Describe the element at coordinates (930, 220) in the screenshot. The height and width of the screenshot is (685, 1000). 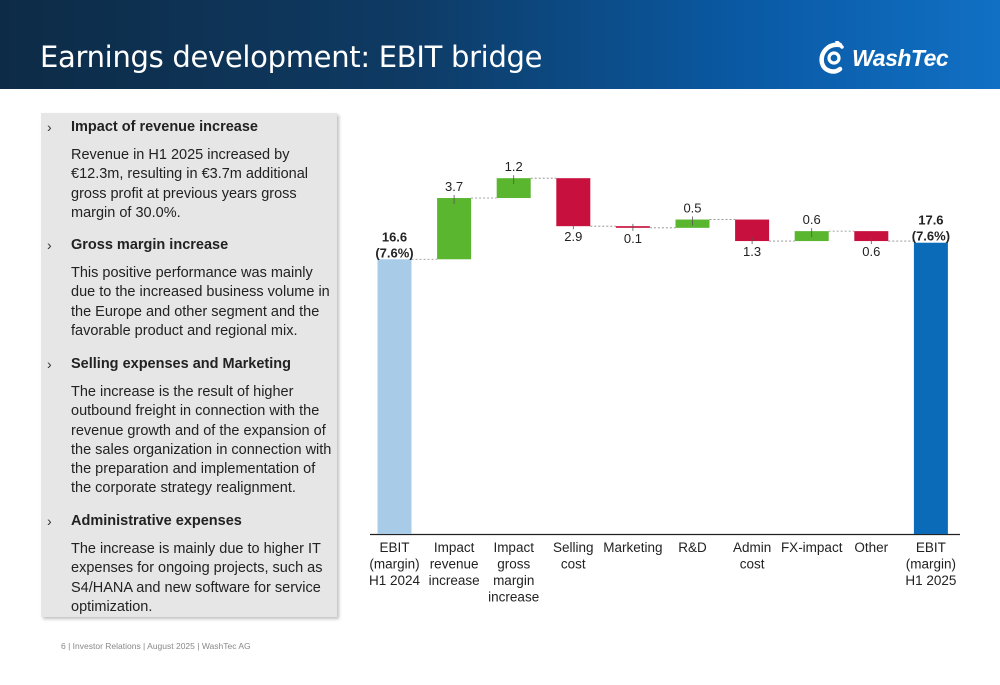
I see `data-label: 17.6` at that location.